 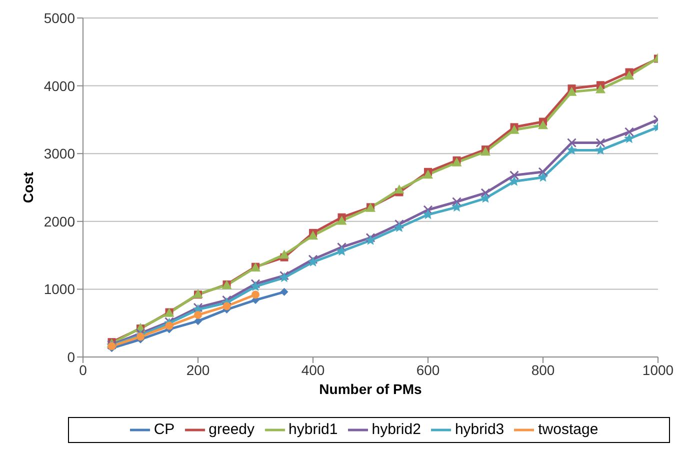 What do you see at coordinates (60, 221) in the screenshot?
I see `y-tick-label: 2000` at bounding box center [60, 221].